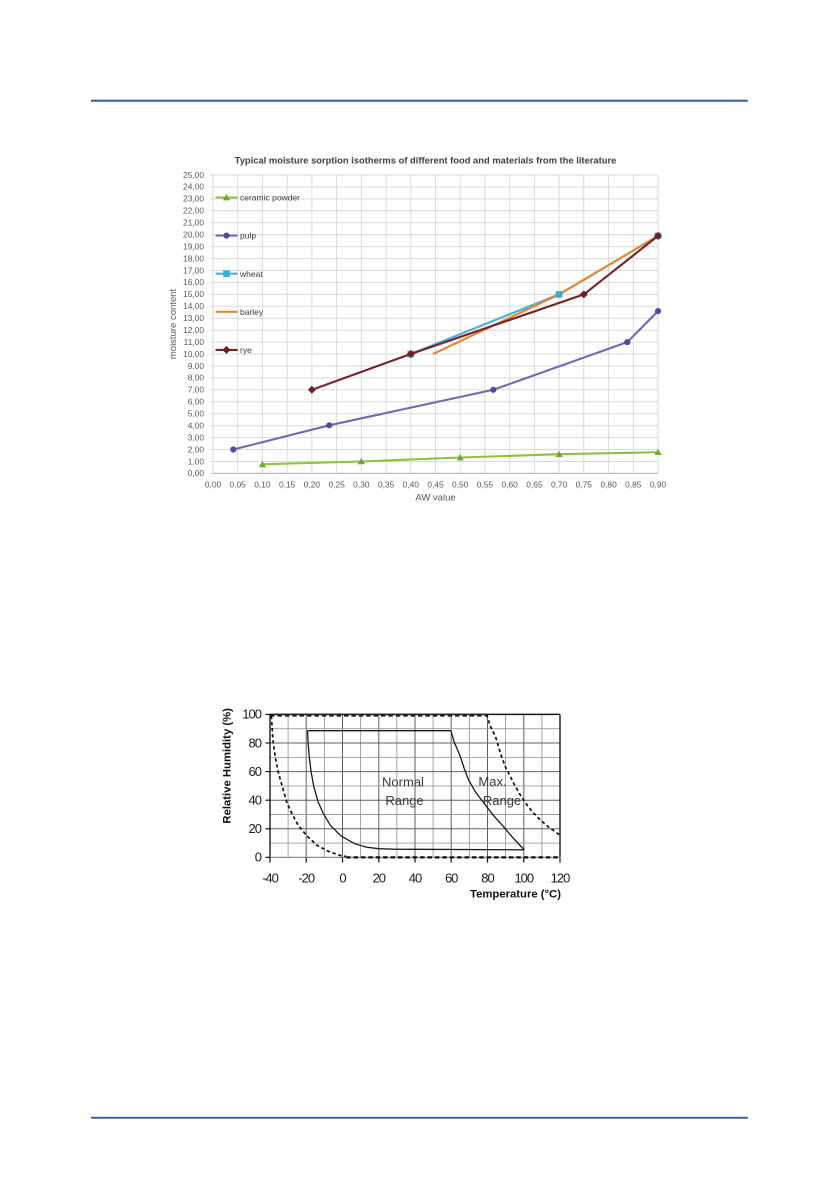  I want to click on svg-text: 0,80, so click(608, 485).